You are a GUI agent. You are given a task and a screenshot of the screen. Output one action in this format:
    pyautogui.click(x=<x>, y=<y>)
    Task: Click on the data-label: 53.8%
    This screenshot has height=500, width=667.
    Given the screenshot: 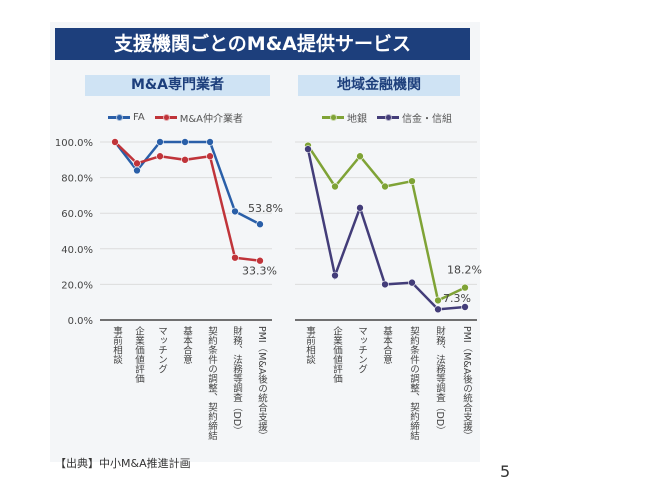 What is the action you would take?
    pyautogui.click(x=265, y=208)
    